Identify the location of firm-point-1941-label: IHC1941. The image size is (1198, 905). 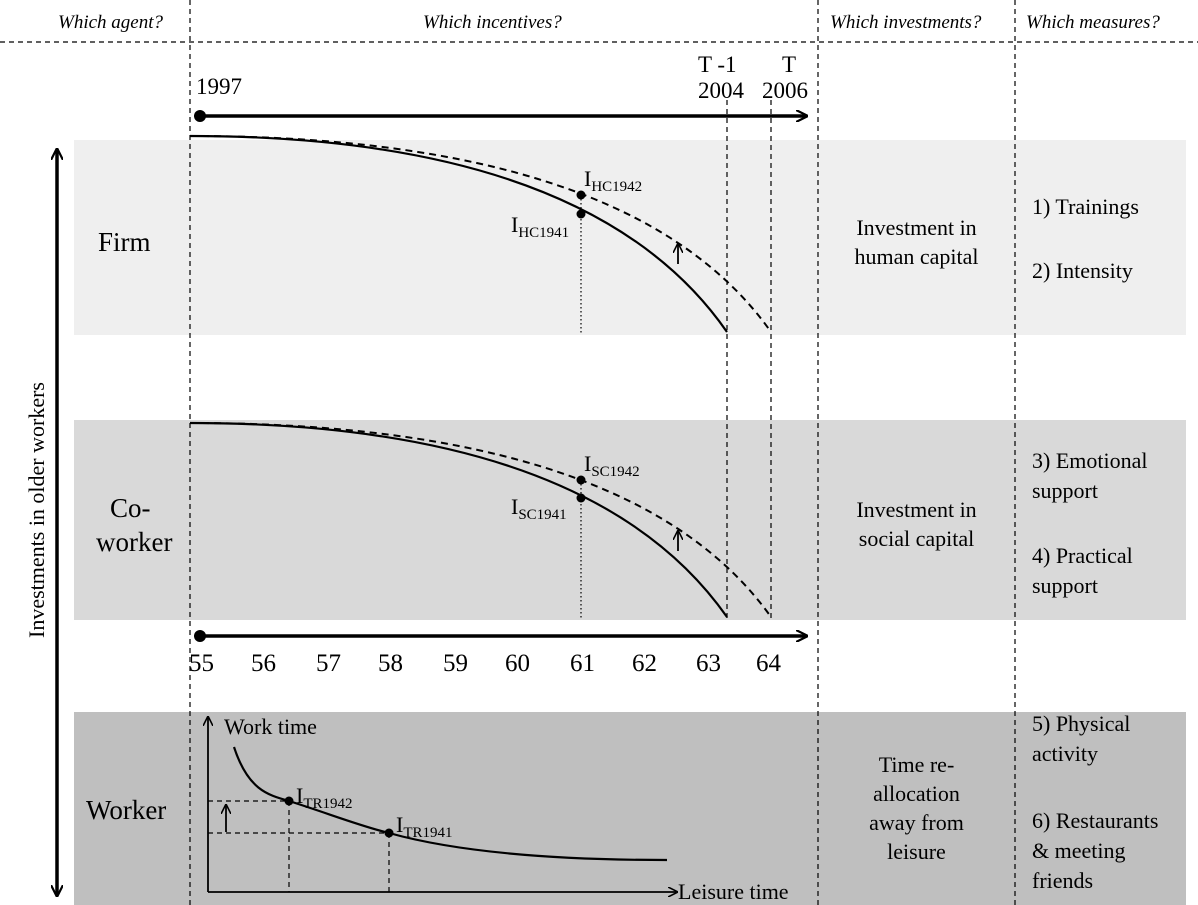
(540, 226).